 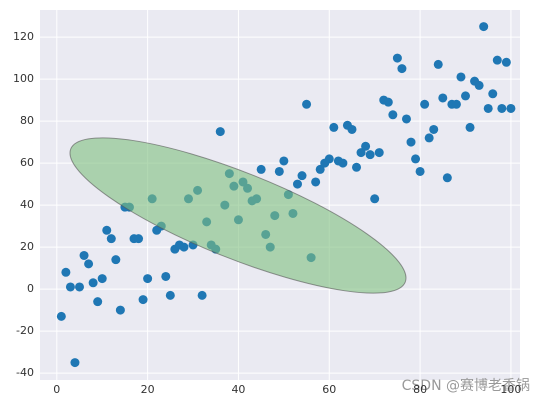 What do you see at coordinates (25, 330) in the screenshot?
I see `y-tick-label: -20` at bounding box center [25, 330].